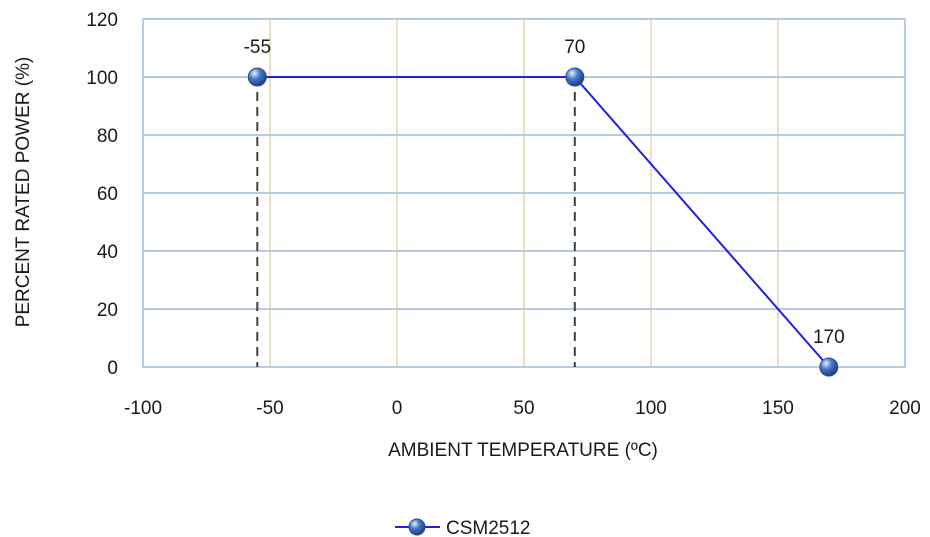  What do you see at coordinates (778, 408) in the screenshot?
I see `x-tick-label: 150` at bounding box center [778, 408].